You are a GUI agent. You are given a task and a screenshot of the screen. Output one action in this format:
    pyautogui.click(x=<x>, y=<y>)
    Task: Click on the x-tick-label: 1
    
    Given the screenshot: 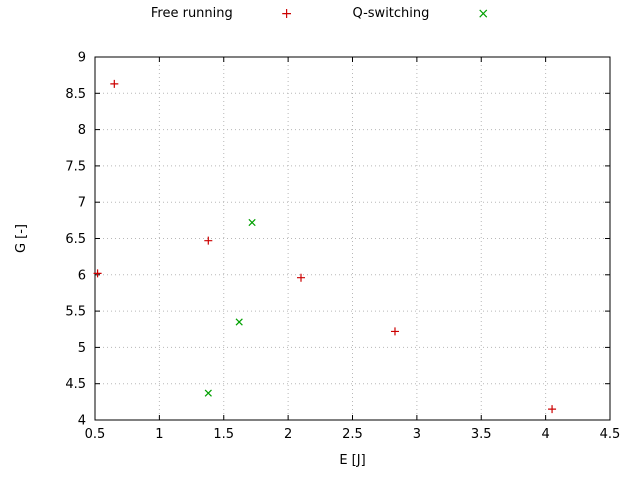 What is the action you would take?
    pyautogui.click(x=159, y=434)
    